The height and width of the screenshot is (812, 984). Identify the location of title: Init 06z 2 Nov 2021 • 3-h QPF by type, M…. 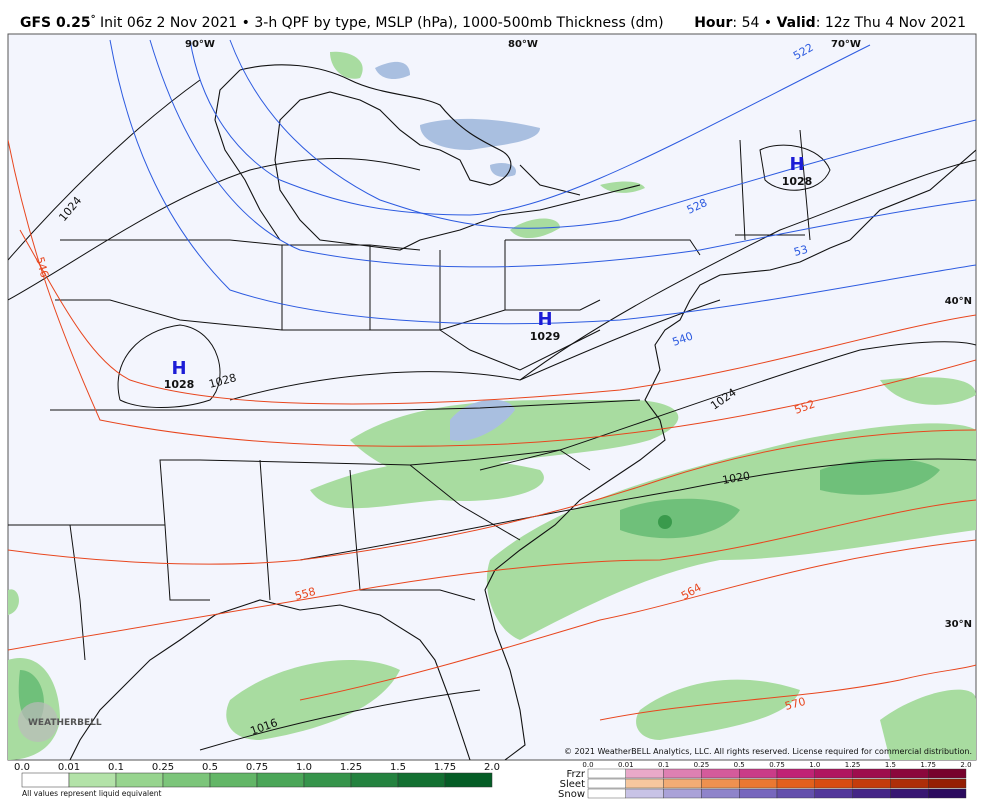
(380, 23).